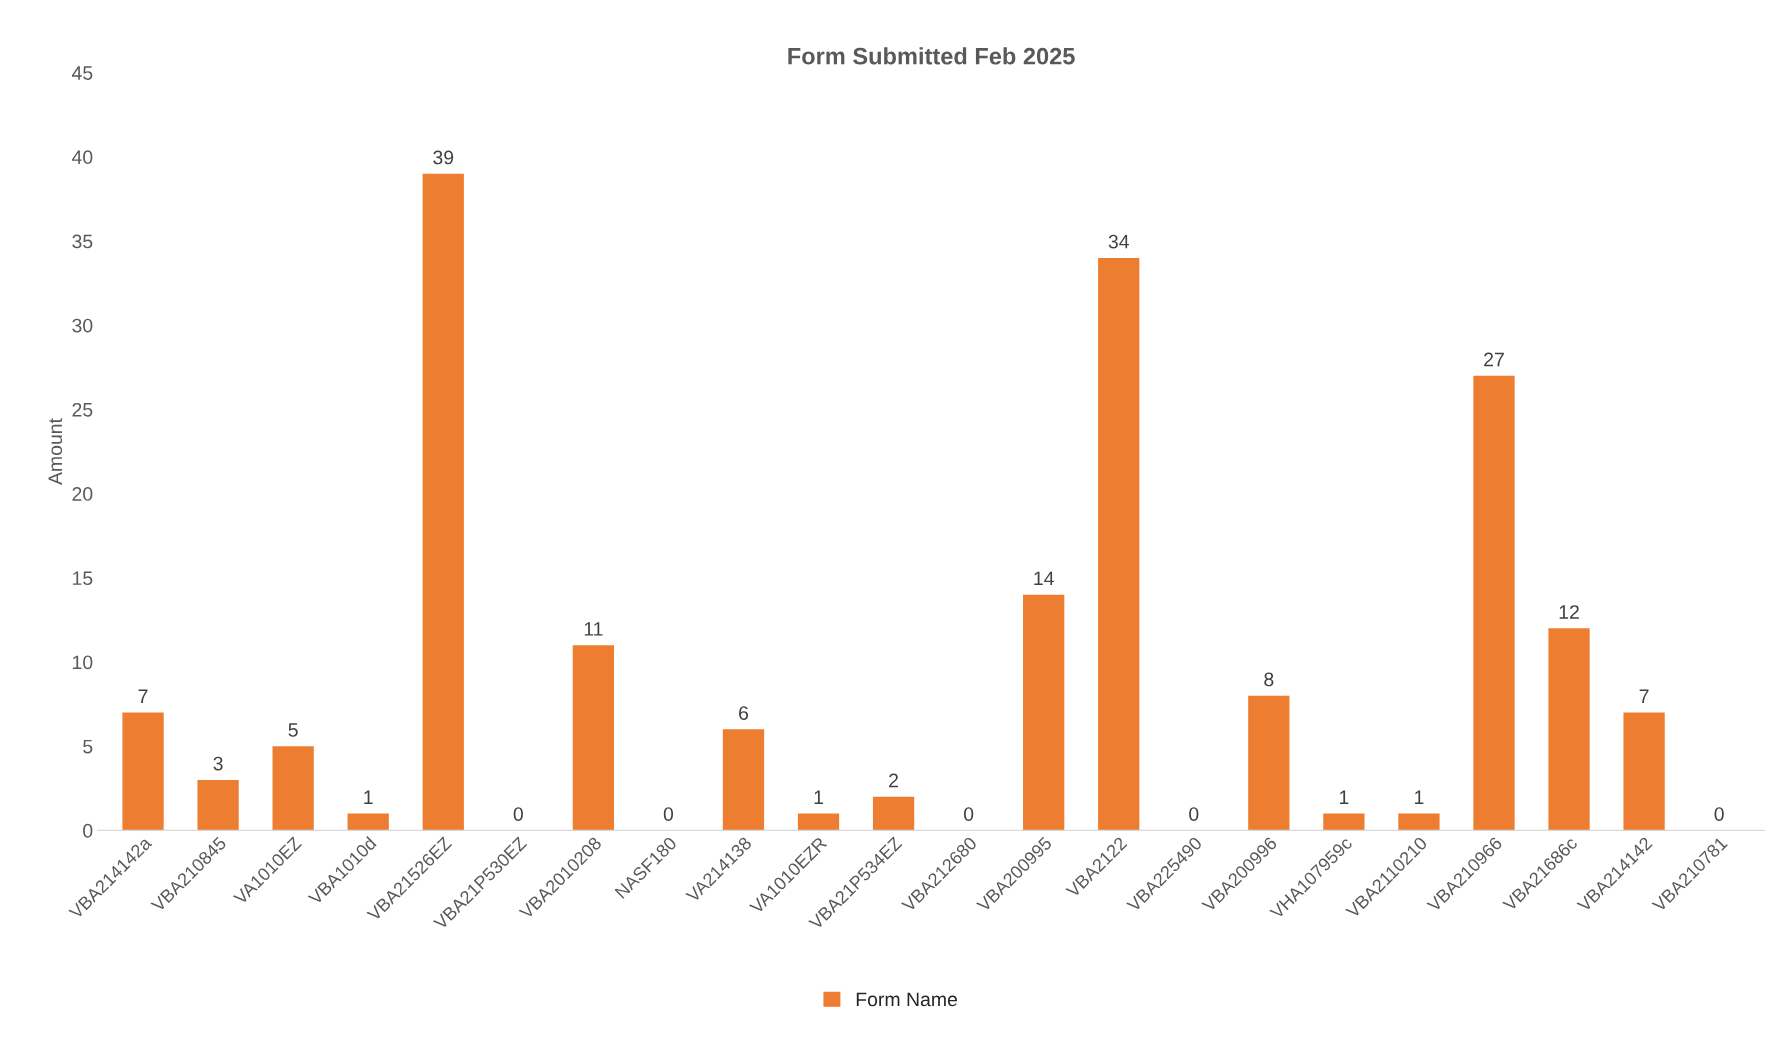 The image size is (1782, 1038). I want to click on y-axis-title: Amount, so click(55, 451).